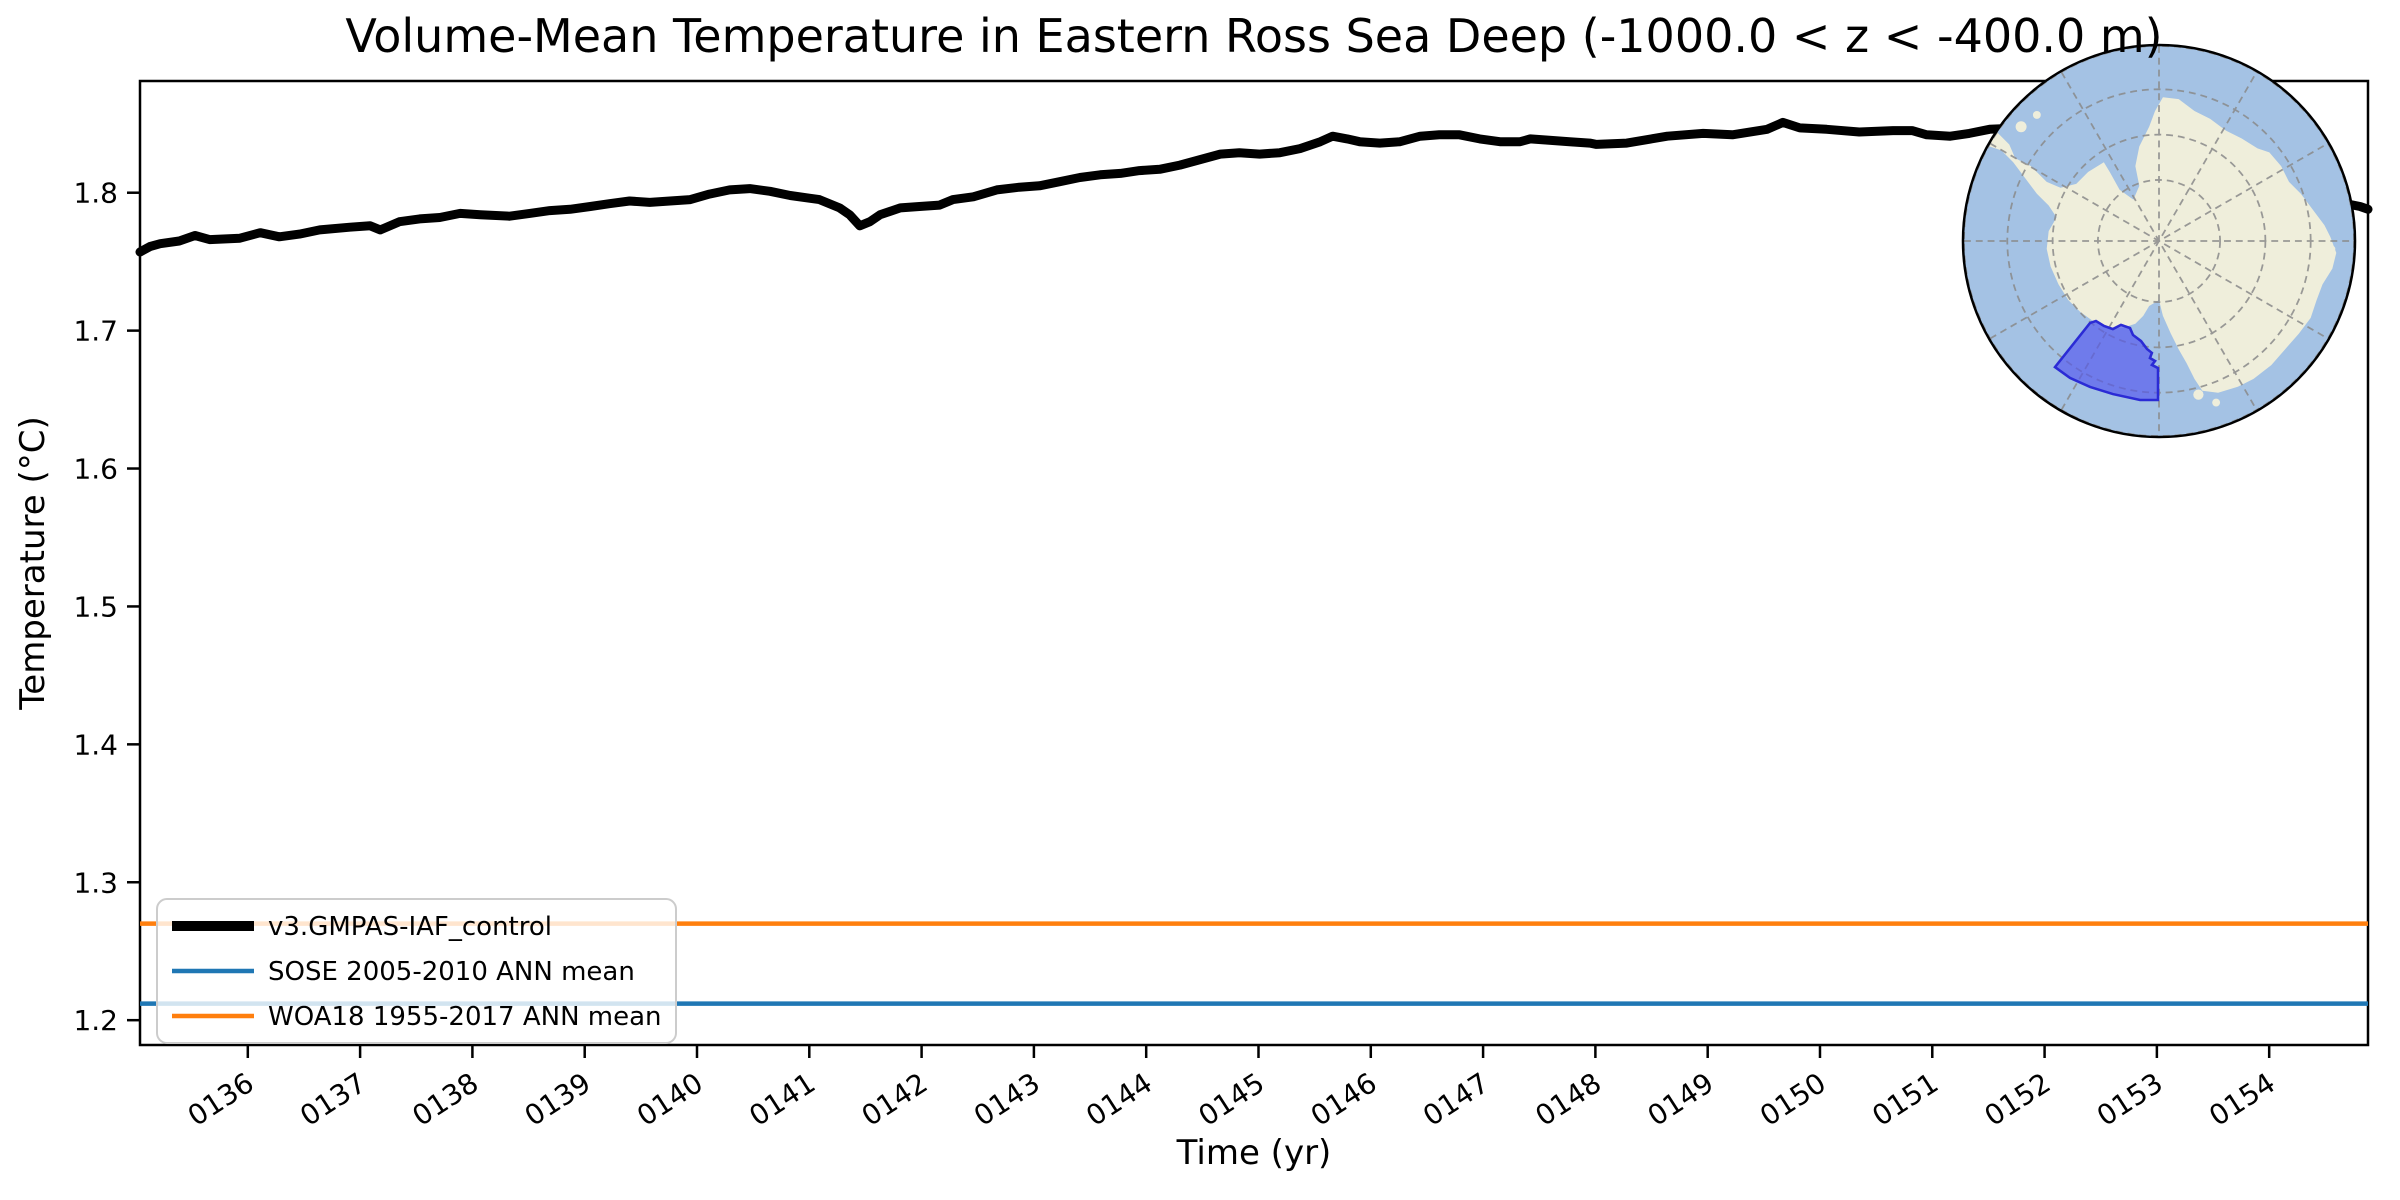 This screenshot has height=1200, width=2400. What do you see at coordinates (33, 563) in the screenshot?
I see `y-axis-label: Temperature (°C)` at bounding box center [33, 563].